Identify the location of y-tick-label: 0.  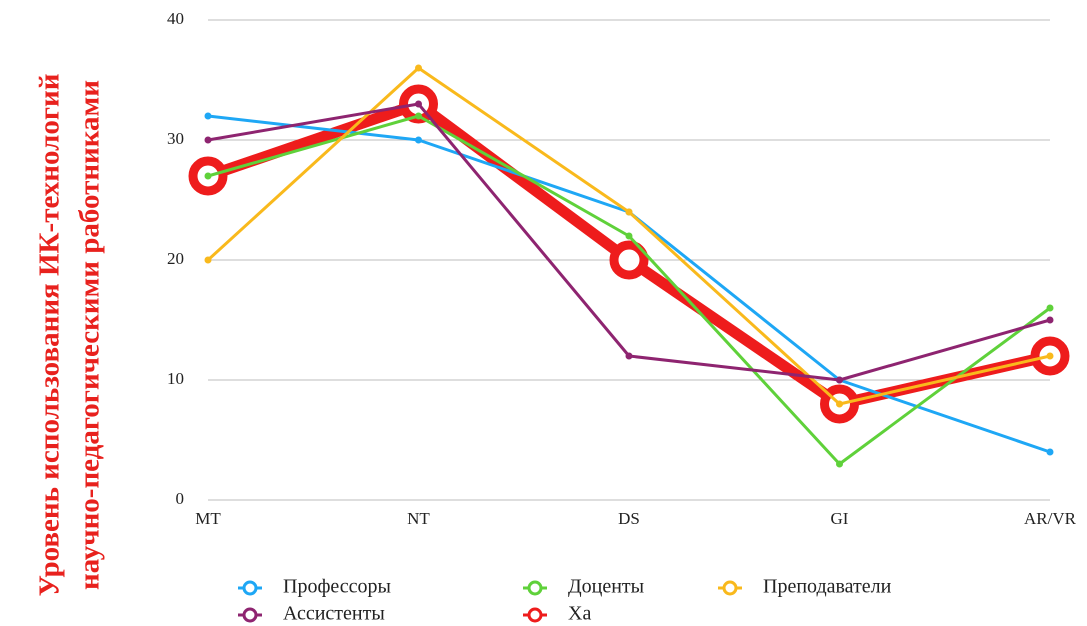
(180, 498).